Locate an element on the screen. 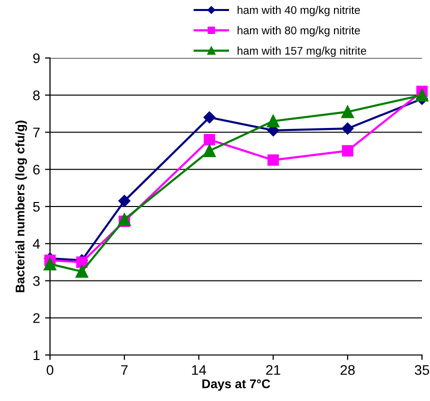 The width and height of the screenshot is (430, 401). x-axis-title: Days at 7°C is located at coordinates (236, 385).